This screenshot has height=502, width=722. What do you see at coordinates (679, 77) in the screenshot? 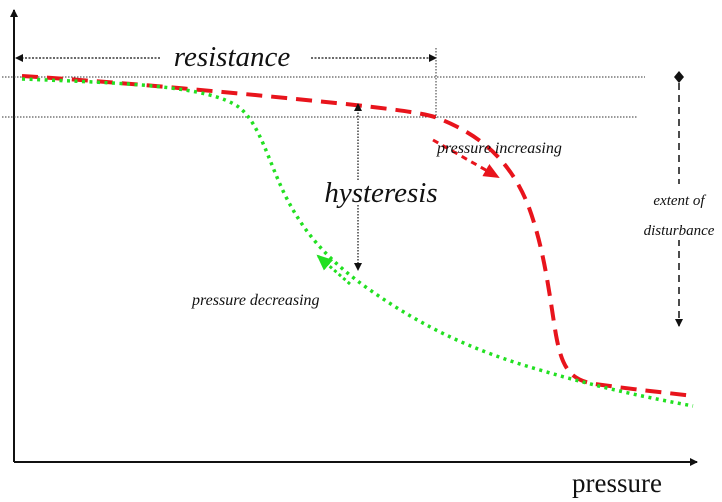
I see `extent-diamond-icon` at bounding box center [679, 77].